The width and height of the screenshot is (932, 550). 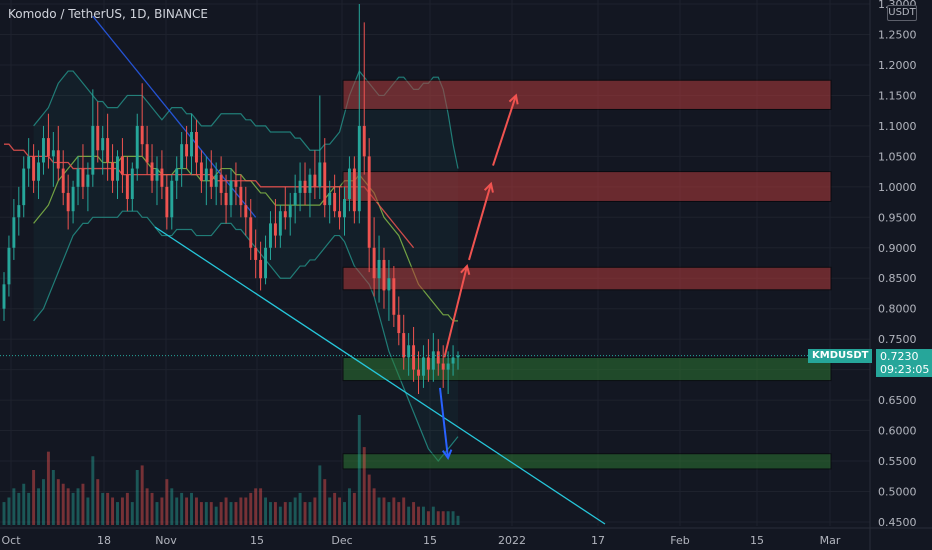 I want to click on currency-badge: USDT, so click(x=902, y=13).